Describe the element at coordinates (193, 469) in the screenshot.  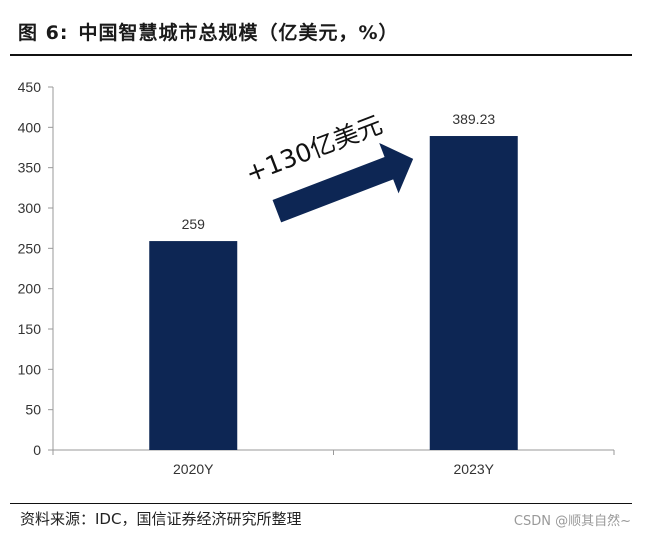
I see `x-tick-label: 2020Y` at that location.